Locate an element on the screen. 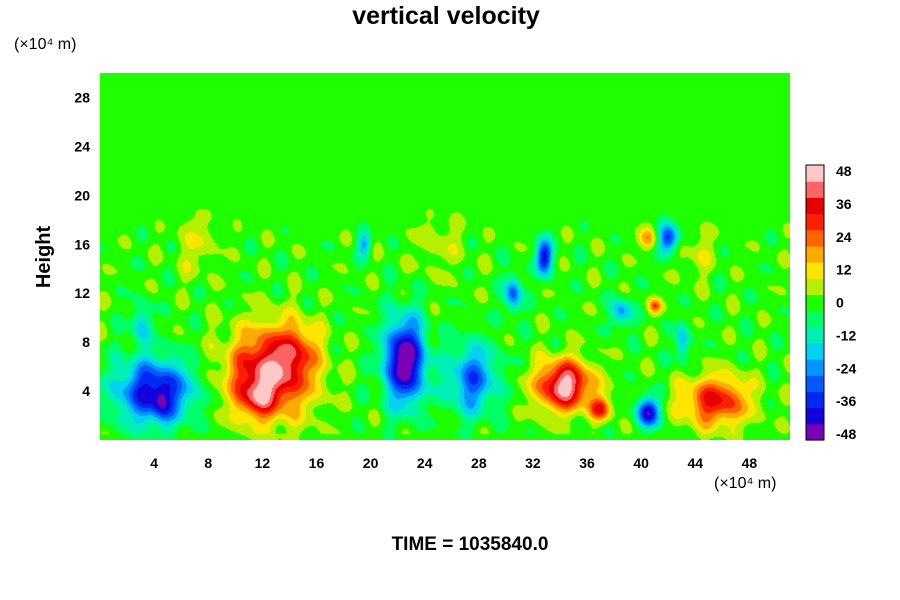 The width and height of the screenshot is (900, 600). colorbar-tick-label: 24 is located at coordinates (844, 237).